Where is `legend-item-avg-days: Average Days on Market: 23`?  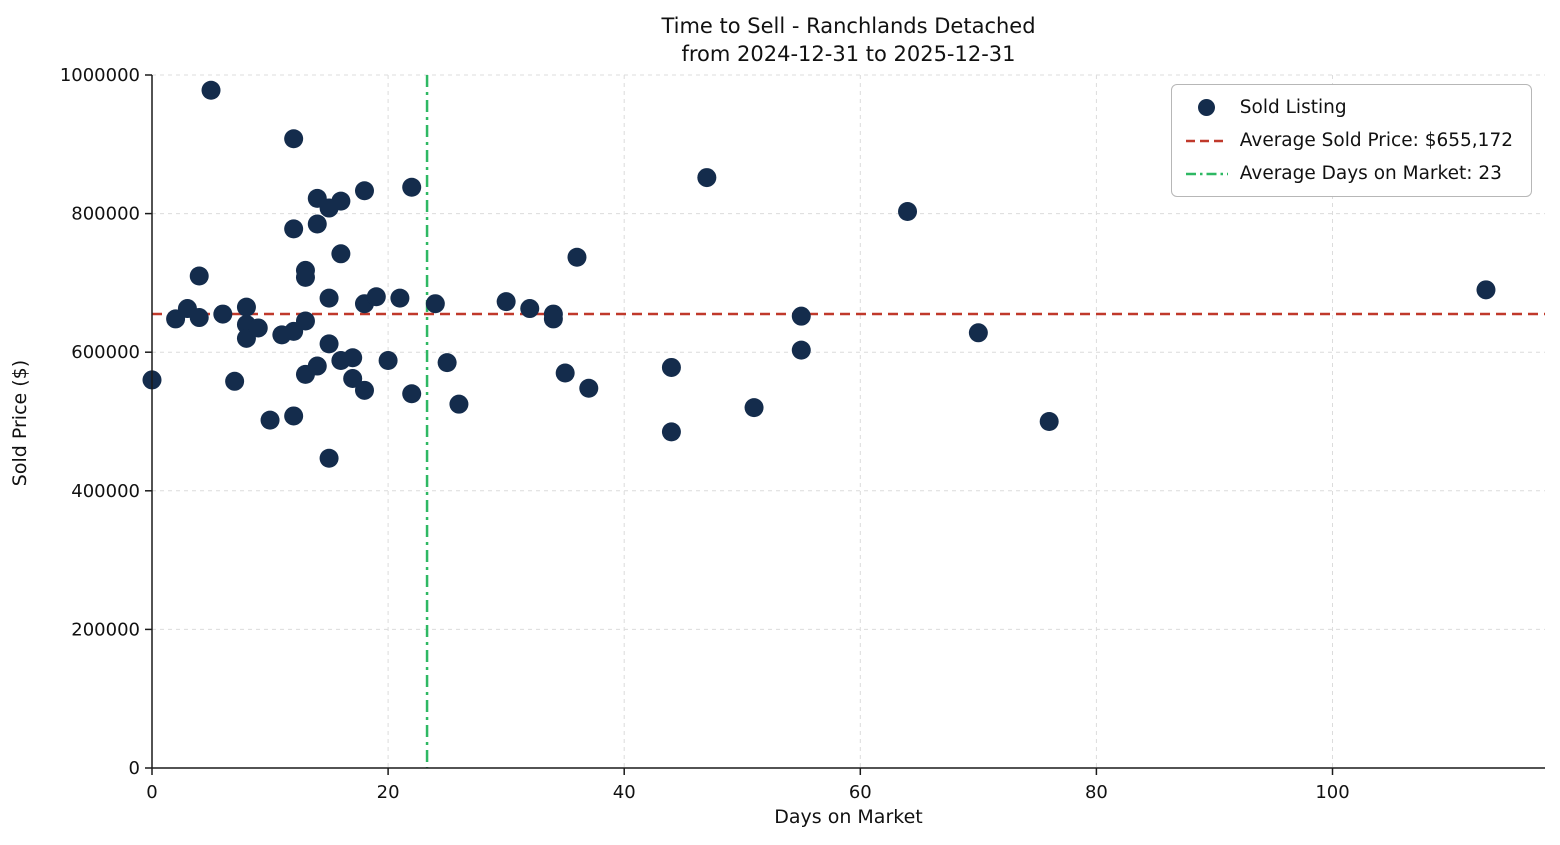 legend-item-avg-days: Average Days on Market: 23 is located at coordinates (1349, 173).